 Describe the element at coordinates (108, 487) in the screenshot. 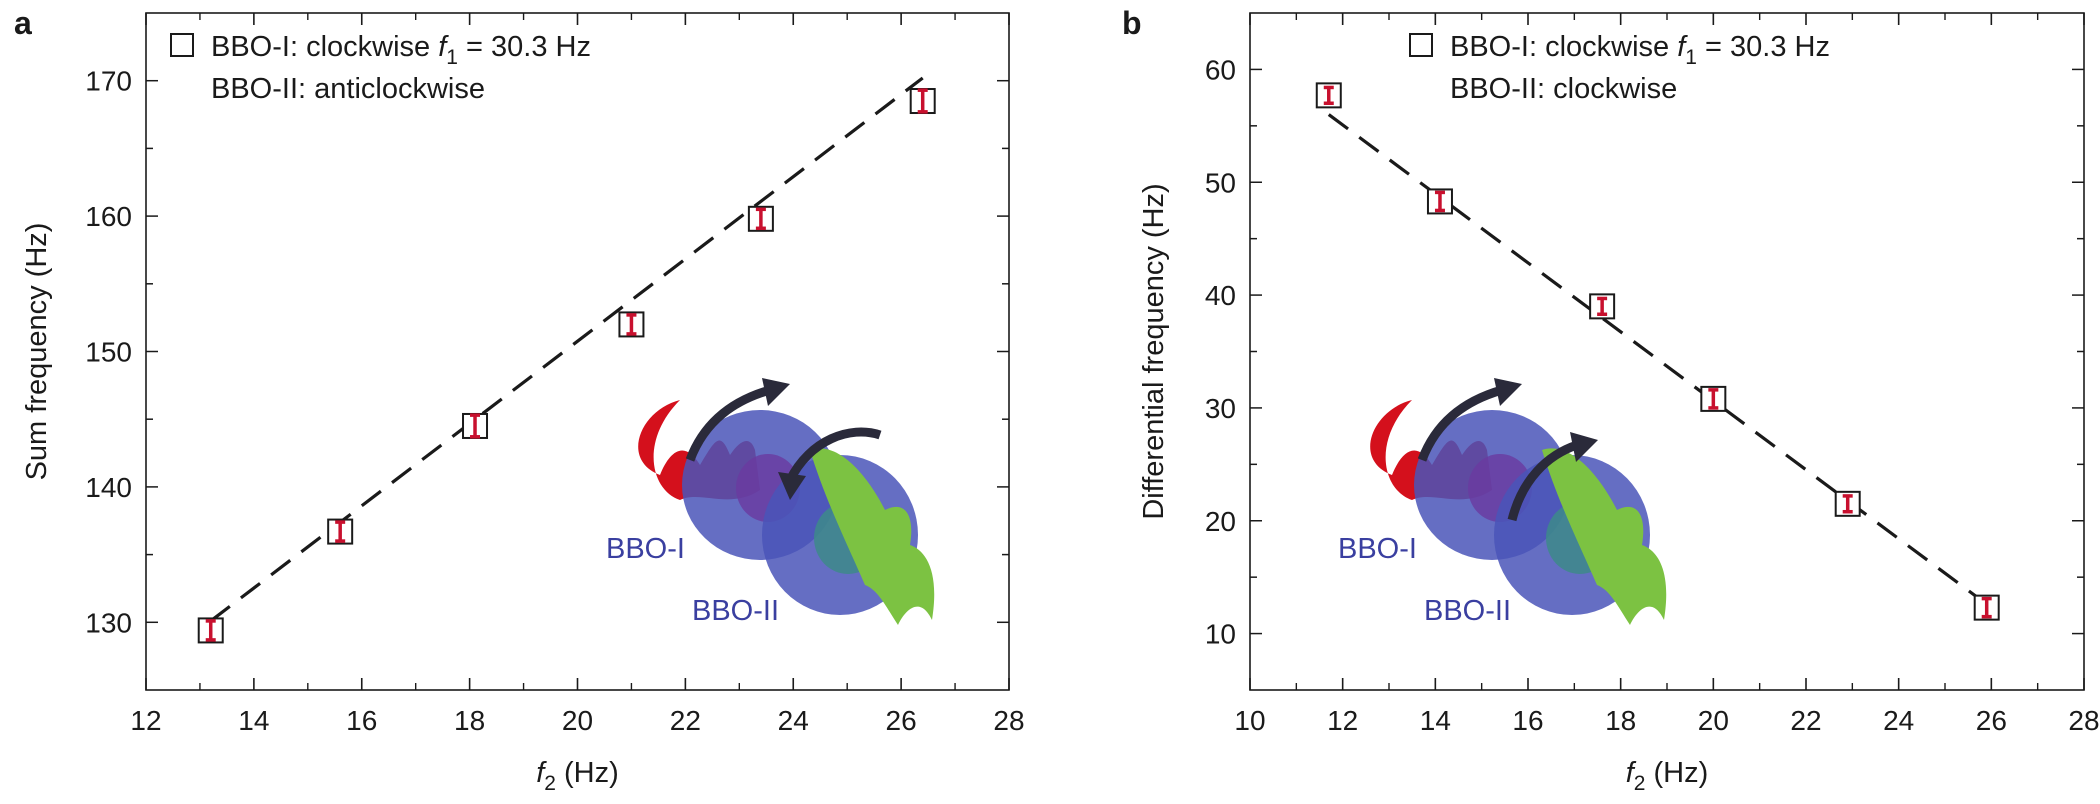

I see `y-tick-label: 140` at that location.